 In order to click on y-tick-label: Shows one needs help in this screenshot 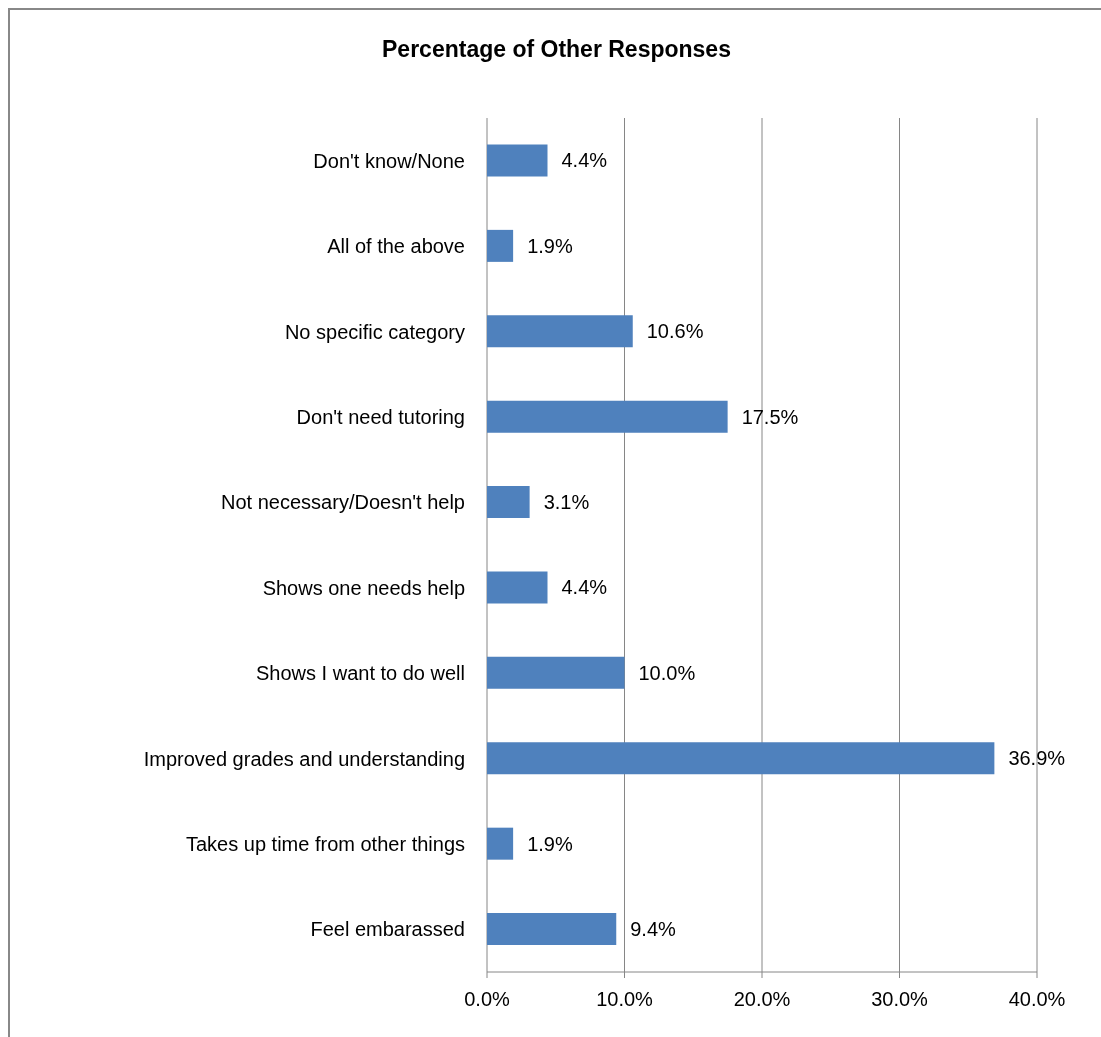, I will do `click(363, 587)`.